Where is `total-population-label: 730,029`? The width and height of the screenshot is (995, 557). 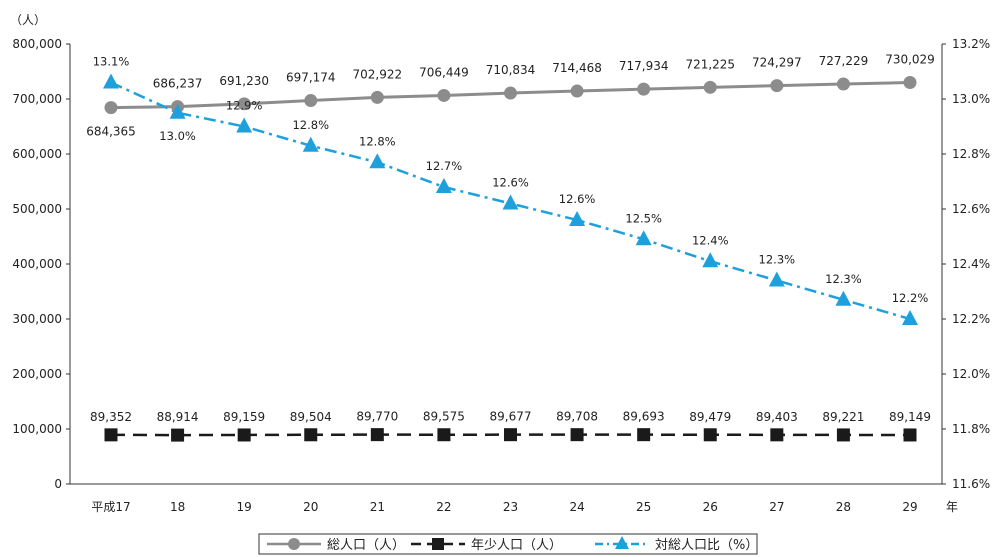
total-population-label: 730,029 is located at coordinates (910, 59).